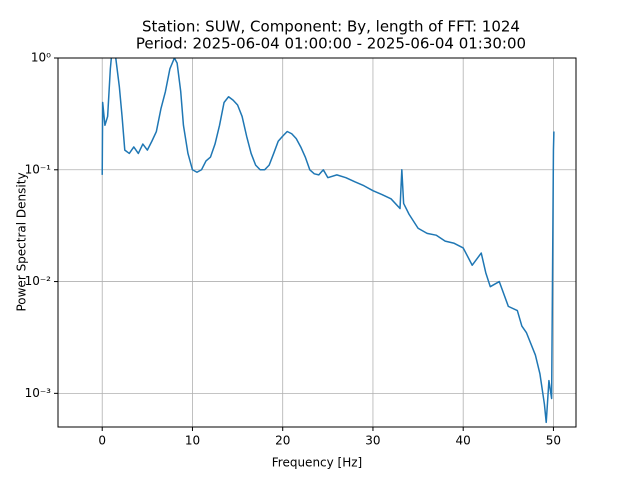  What do you see at coordinates (38, 169) in the screenshot?
I see `y-tick-label: 10⁻¹` at bounding box center [38, 169].